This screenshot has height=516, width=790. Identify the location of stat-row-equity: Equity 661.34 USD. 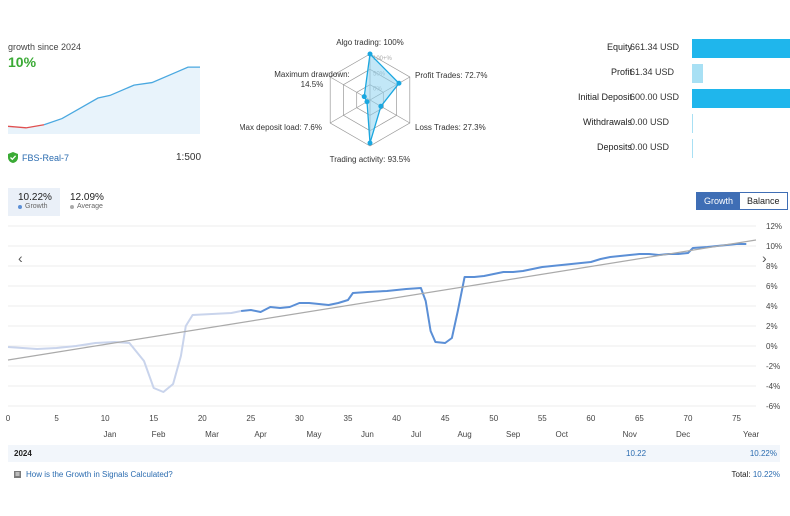
(660, 48).